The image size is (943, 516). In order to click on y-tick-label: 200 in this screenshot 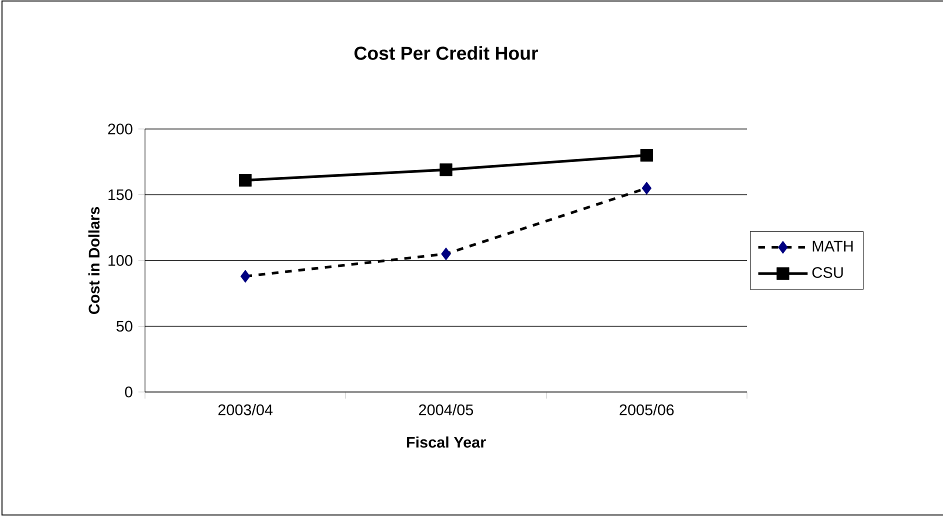, I will do `click(120, 129)`.